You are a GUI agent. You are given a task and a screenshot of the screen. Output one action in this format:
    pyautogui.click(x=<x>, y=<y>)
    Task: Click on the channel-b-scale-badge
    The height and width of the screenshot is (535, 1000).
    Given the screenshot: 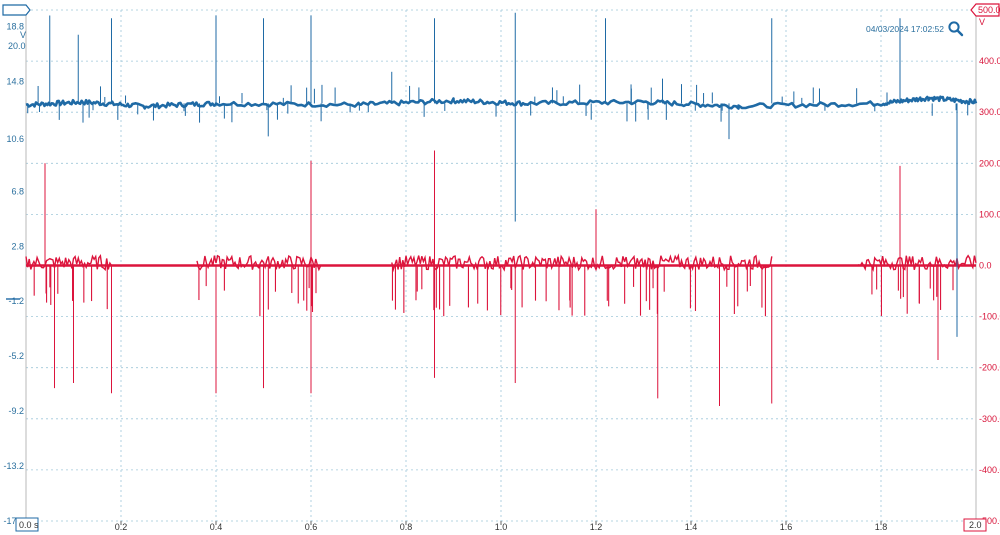 What is the action you would take?
    pyautogui.click(x=985, y=10)
    